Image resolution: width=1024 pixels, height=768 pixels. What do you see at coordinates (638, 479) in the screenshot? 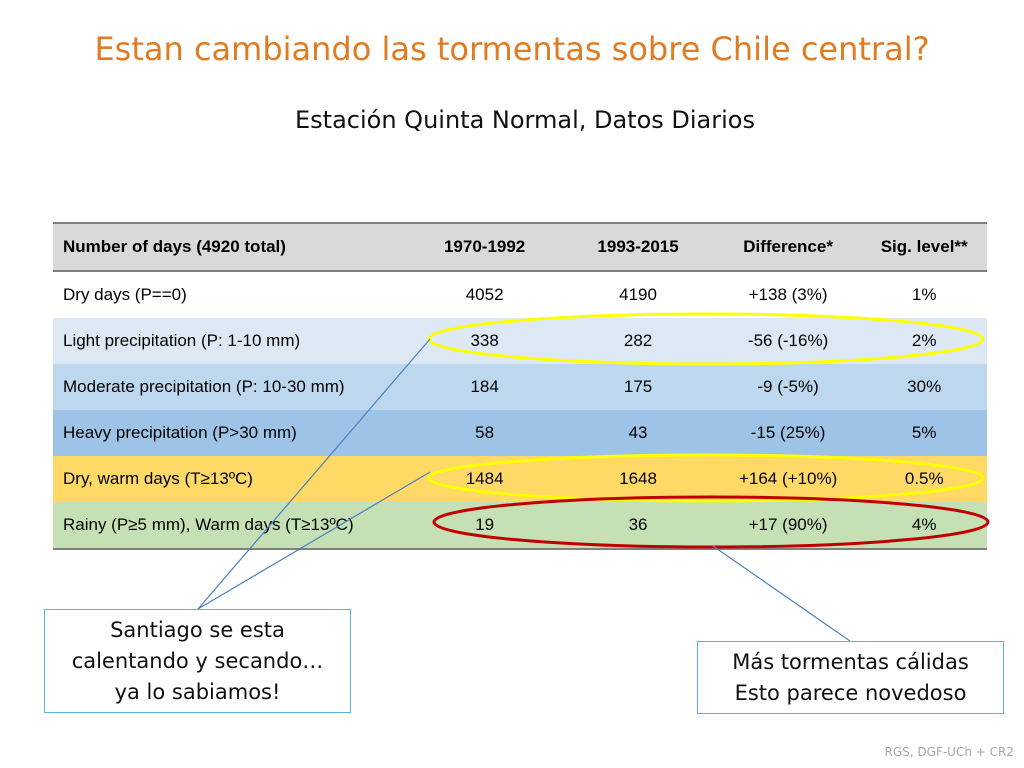
I see `cell-1993-2015: 1648` at bounding box center [638, 479].